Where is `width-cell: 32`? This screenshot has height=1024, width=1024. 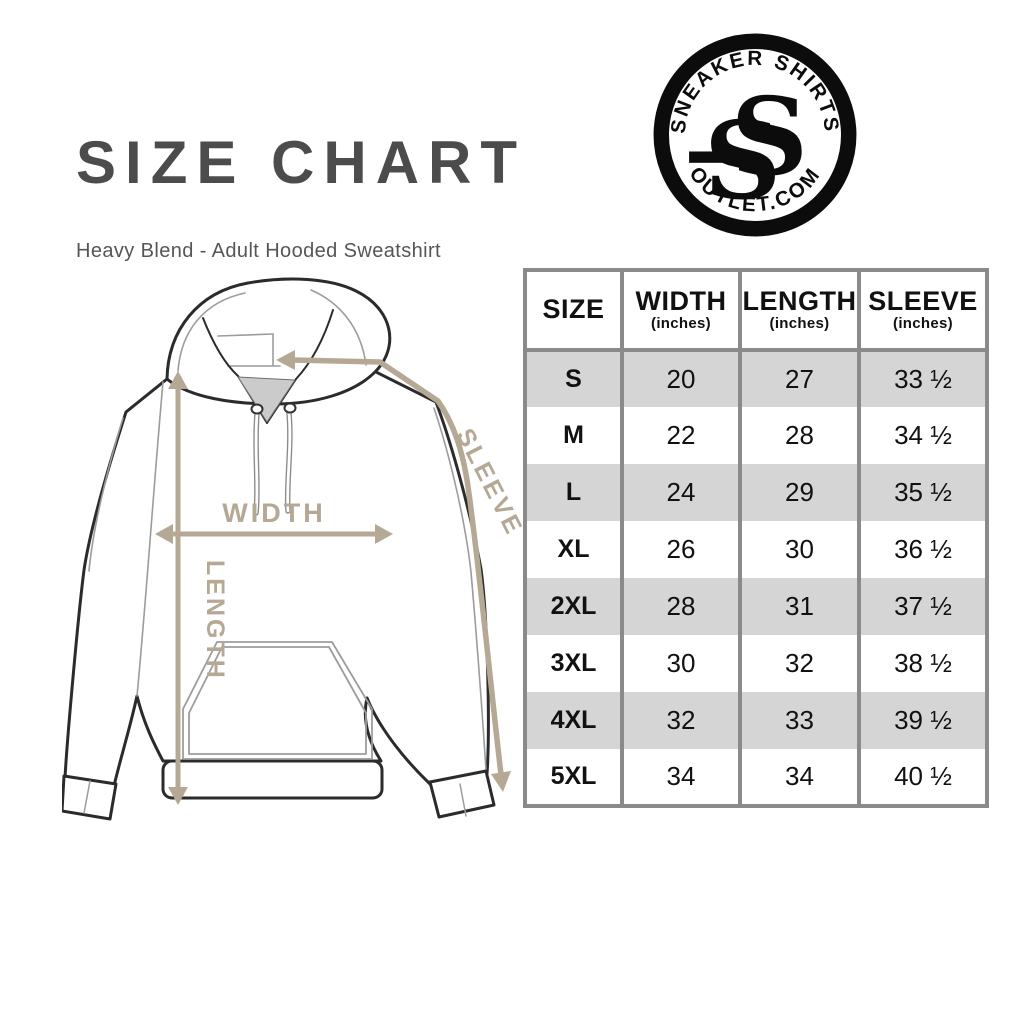
width-cell: 32 is located at coordinates (681, 720).